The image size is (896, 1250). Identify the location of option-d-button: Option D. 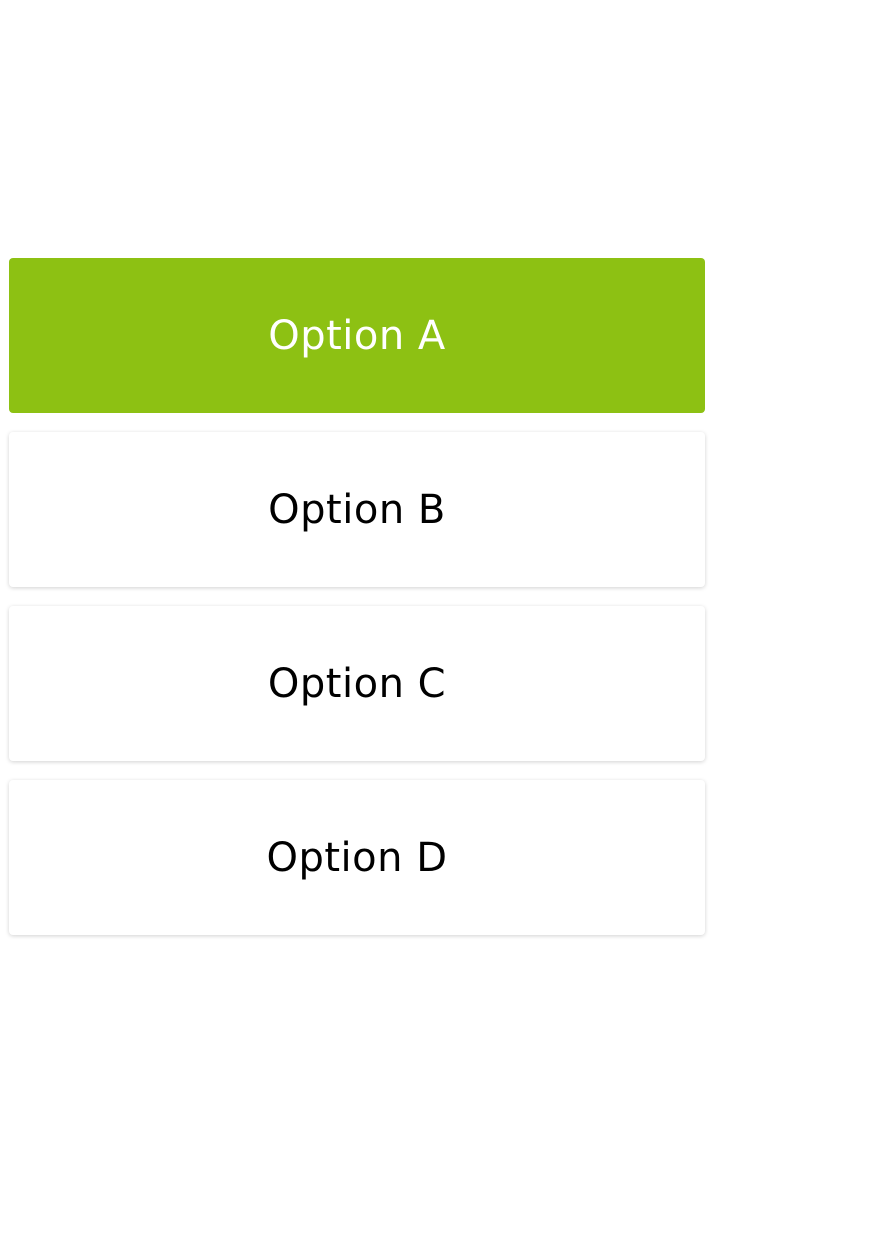
(357, 857).